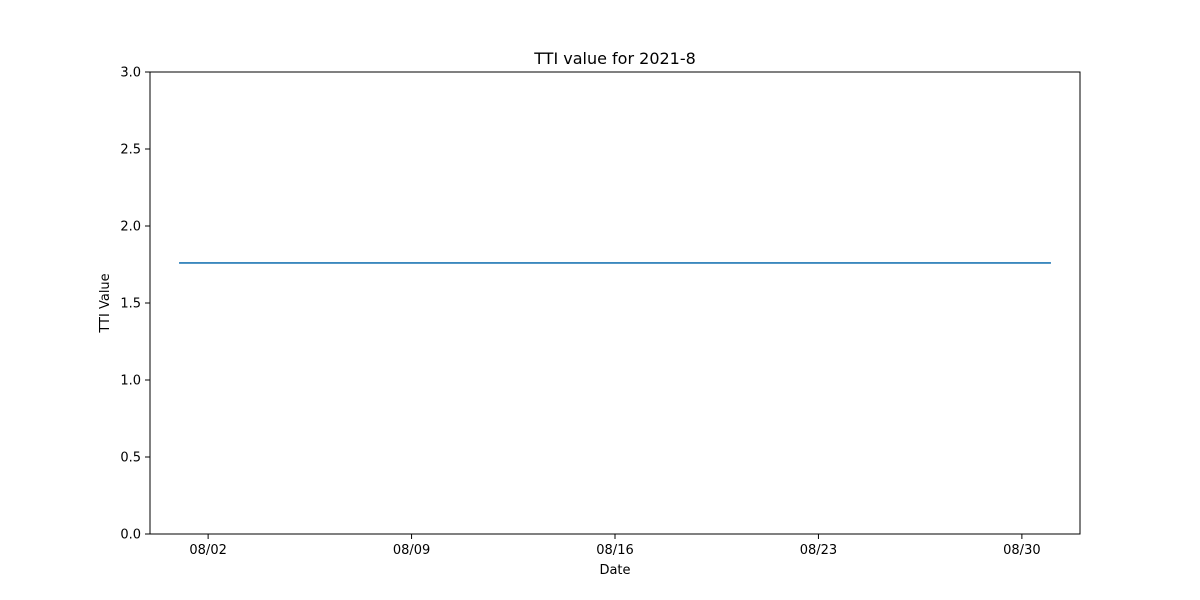 This screenshot has width=1200, height=600. Describe the element at coordinates (614, 570) in the screenshot. I see `x-axis-label: Date` at that location.